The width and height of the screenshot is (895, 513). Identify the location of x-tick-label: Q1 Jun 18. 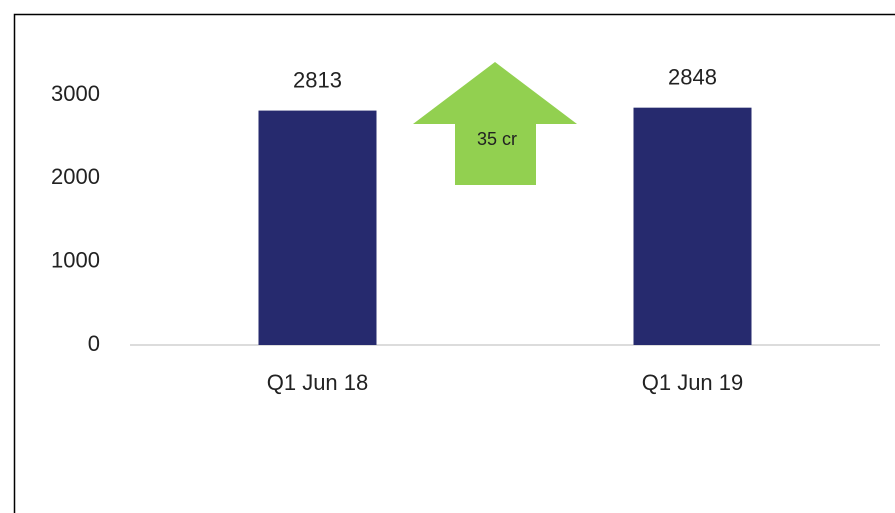
(318, 382).